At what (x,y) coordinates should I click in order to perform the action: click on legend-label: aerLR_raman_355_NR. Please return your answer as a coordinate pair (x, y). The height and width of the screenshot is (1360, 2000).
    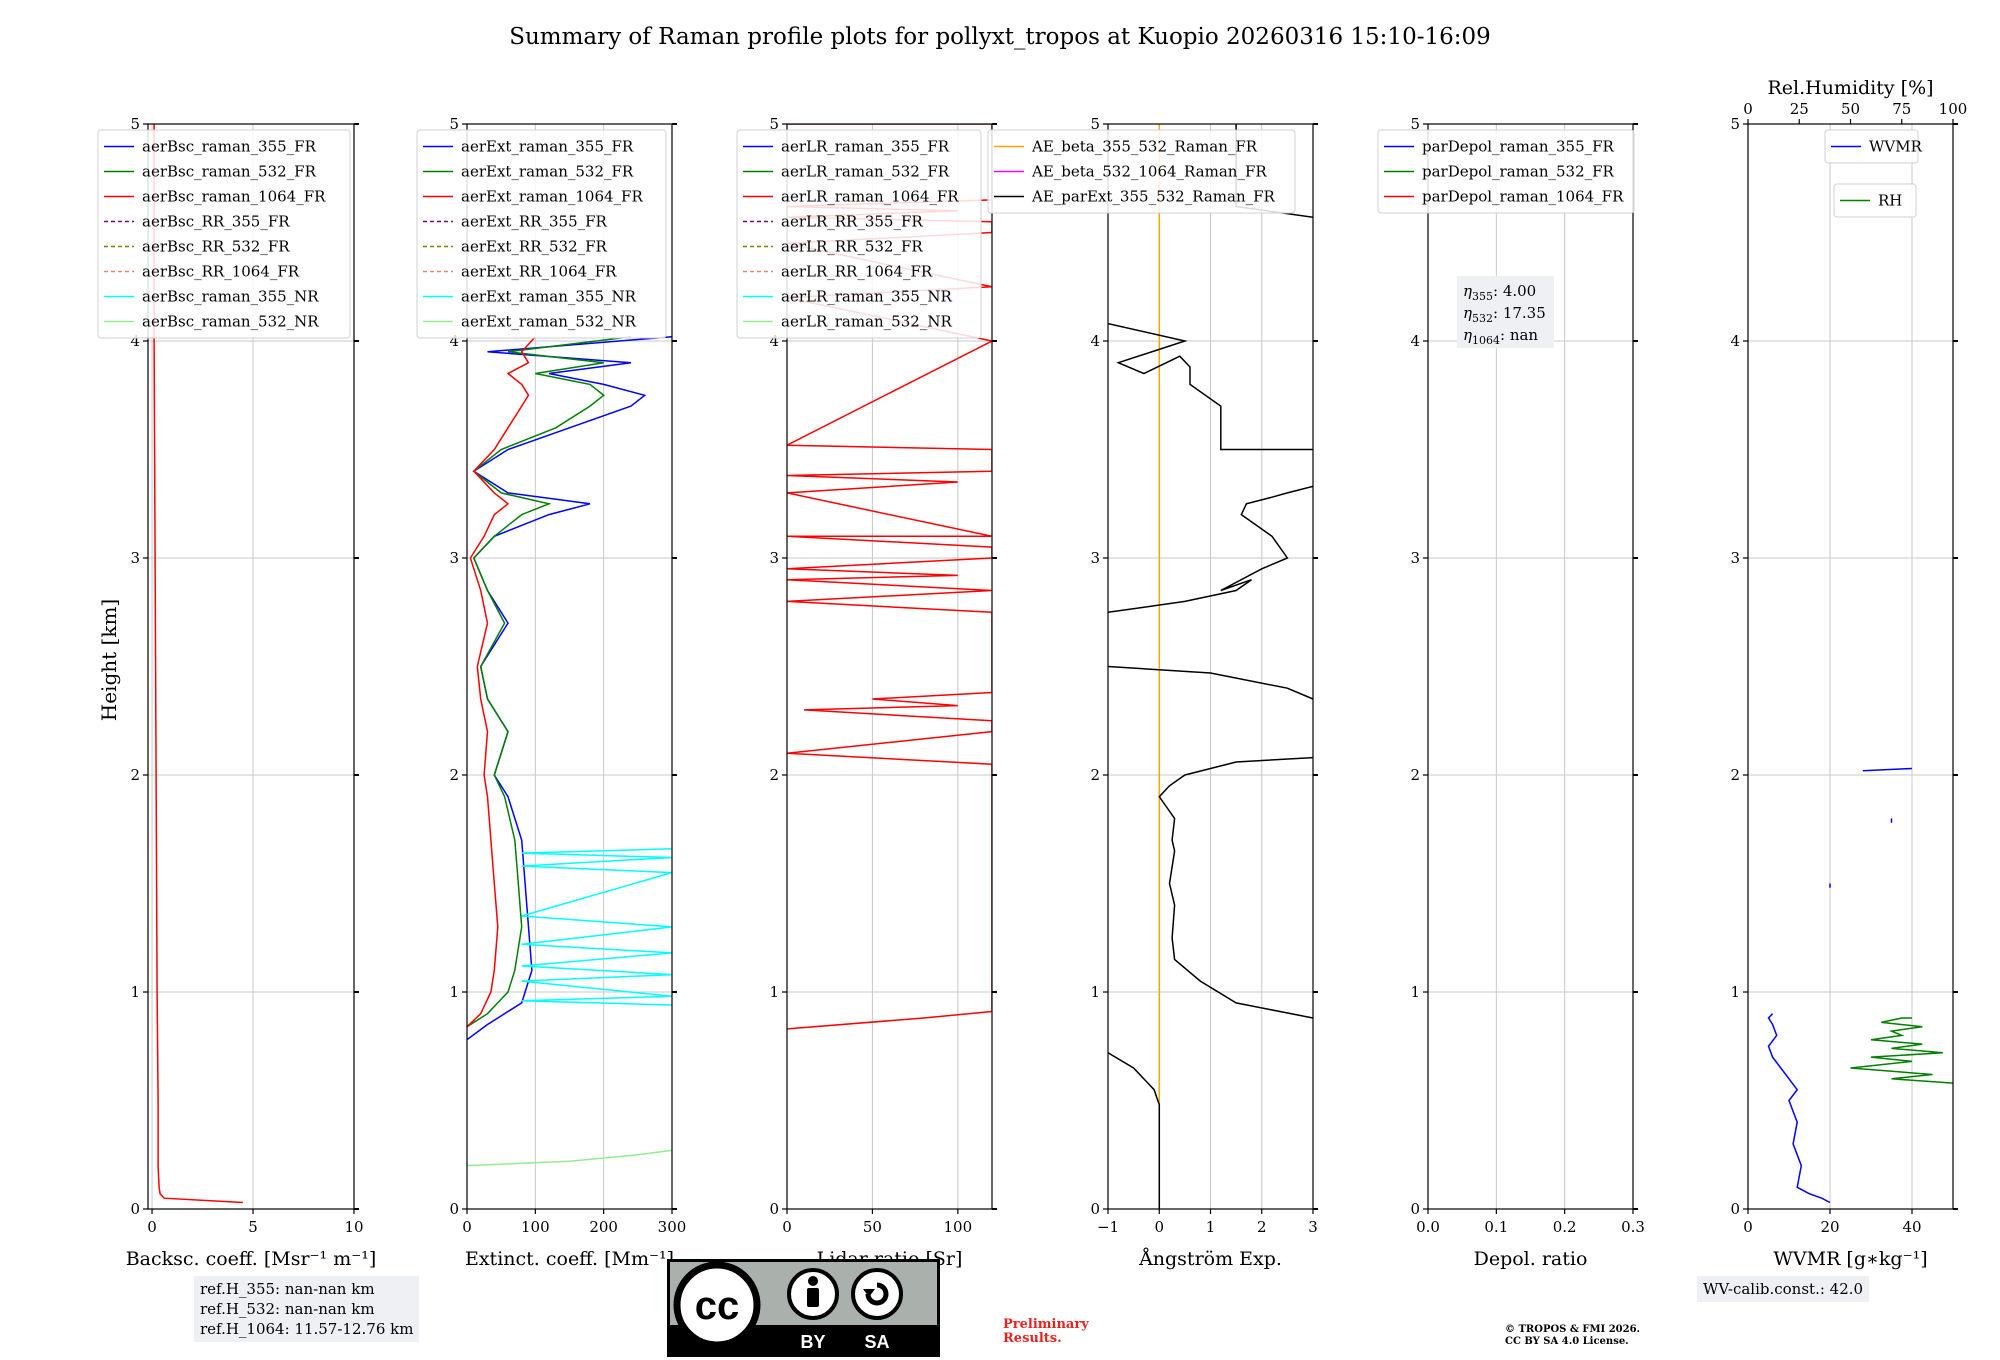
    Looking at the image, I should click on (866, 297).